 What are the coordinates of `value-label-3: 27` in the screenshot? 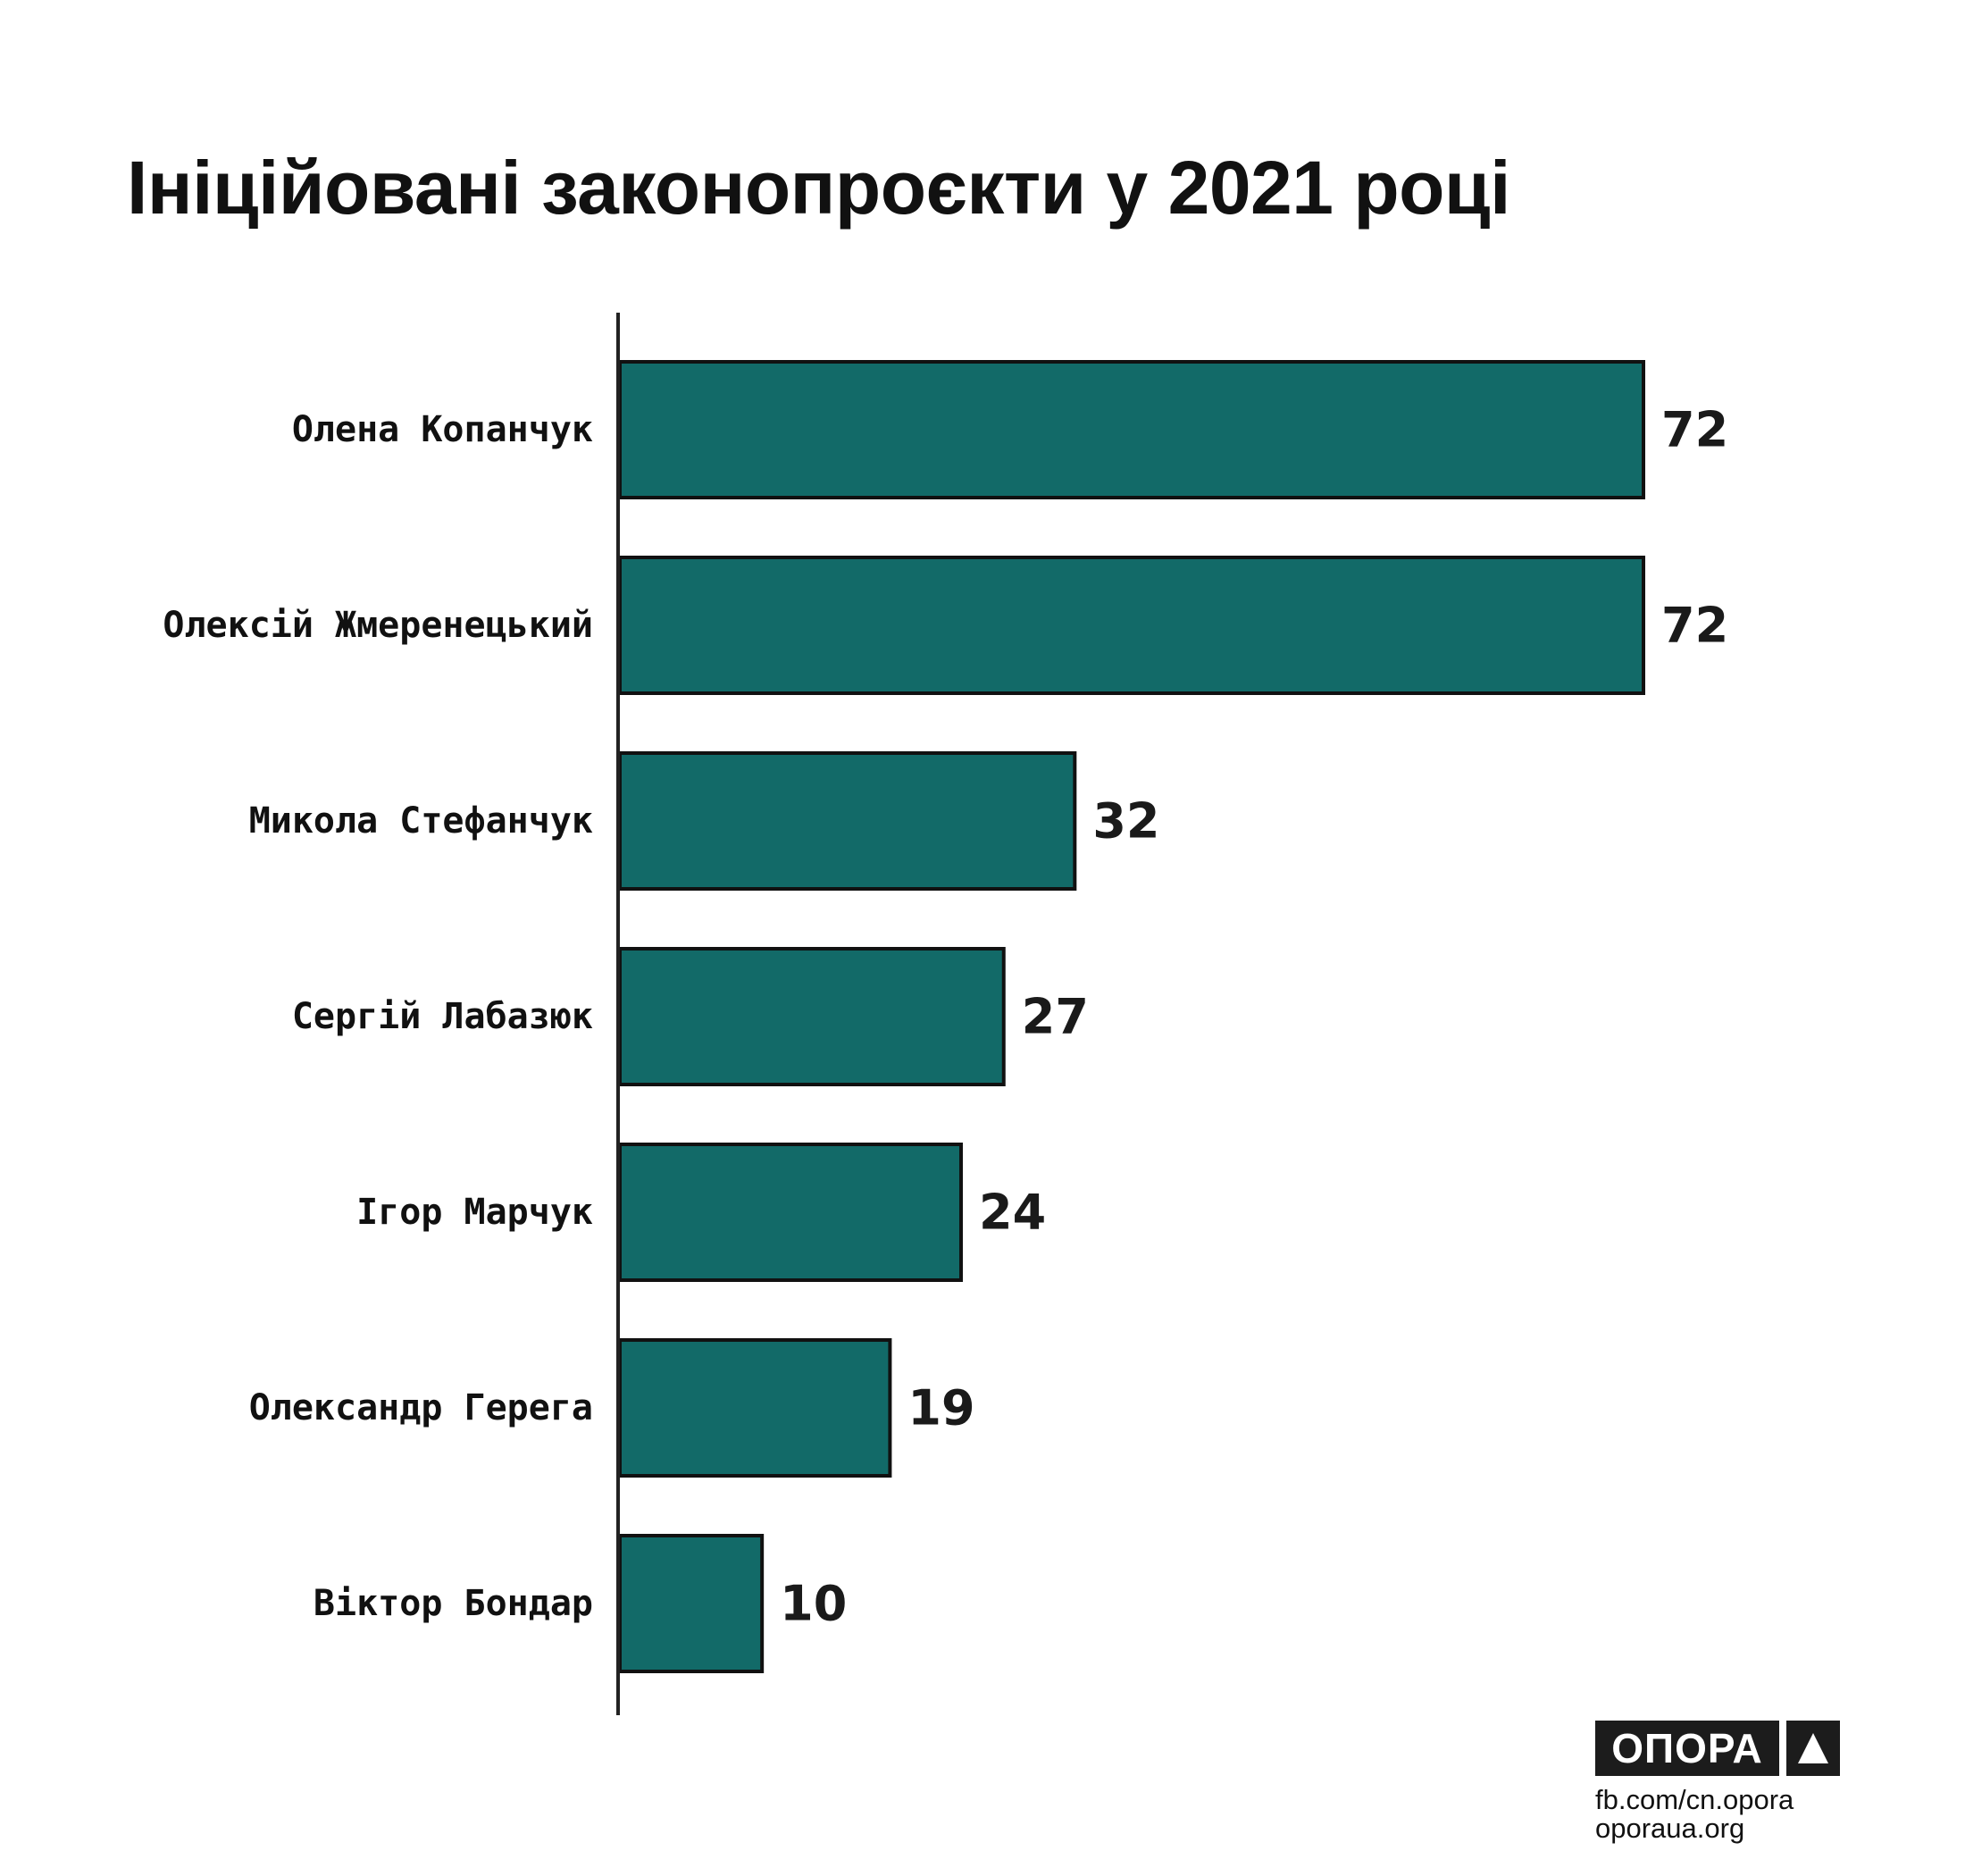 It's located at (1055, 1017).